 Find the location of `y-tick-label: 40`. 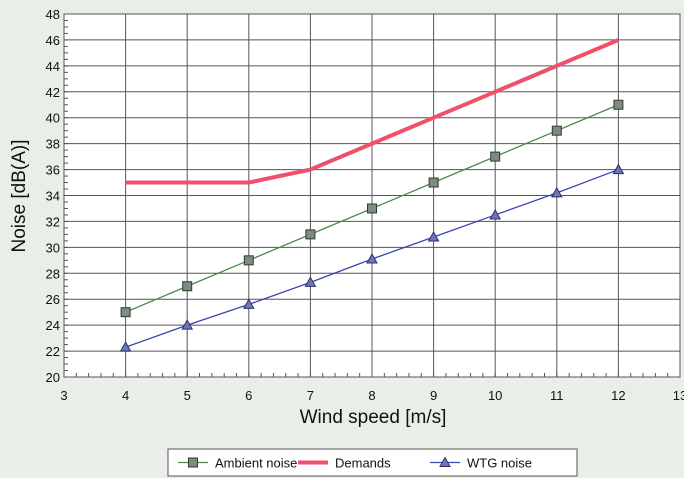

y-tick-label: 40 is located at coordinates (53, 118).